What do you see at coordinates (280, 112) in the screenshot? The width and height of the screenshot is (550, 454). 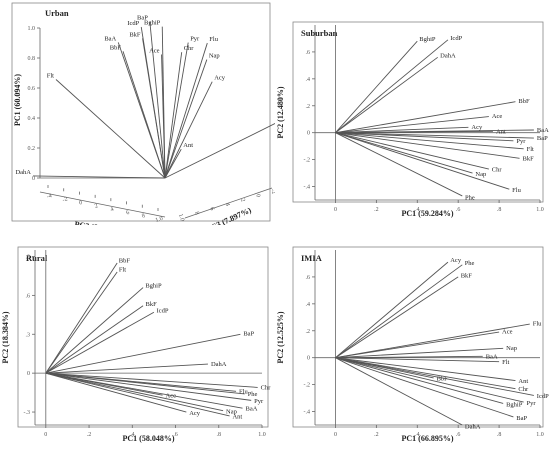 I see `y-axis-title: PC2 (12.480%)` at bounding box center [280, 112].